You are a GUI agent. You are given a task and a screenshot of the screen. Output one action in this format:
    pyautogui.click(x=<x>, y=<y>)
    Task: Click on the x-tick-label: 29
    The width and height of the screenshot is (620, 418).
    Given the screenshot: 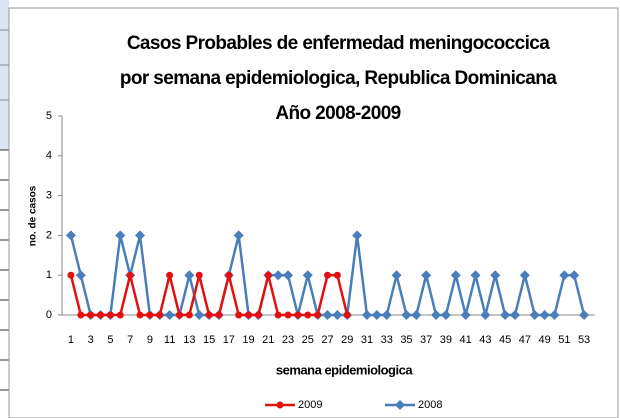 What is the action you would take?
    pyautogui.click(x=347, y=340)
    